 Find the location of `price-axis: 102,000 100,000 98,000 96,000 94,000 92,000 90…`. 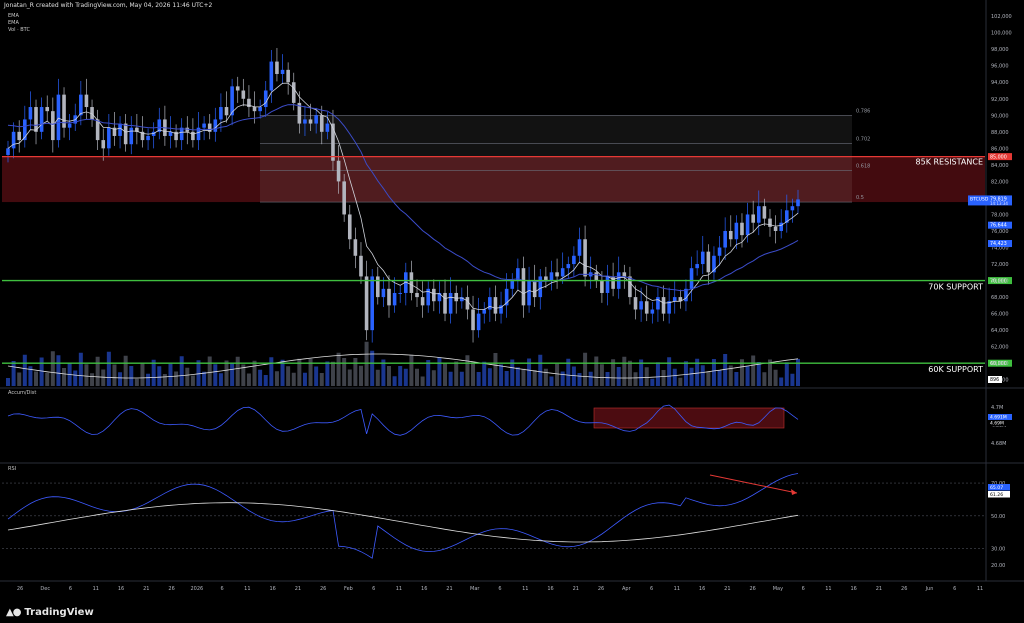

price-axis: 102,000 100,000 98,000 96,000 94,000 92,000 90… is located at coordinates (990, 199).